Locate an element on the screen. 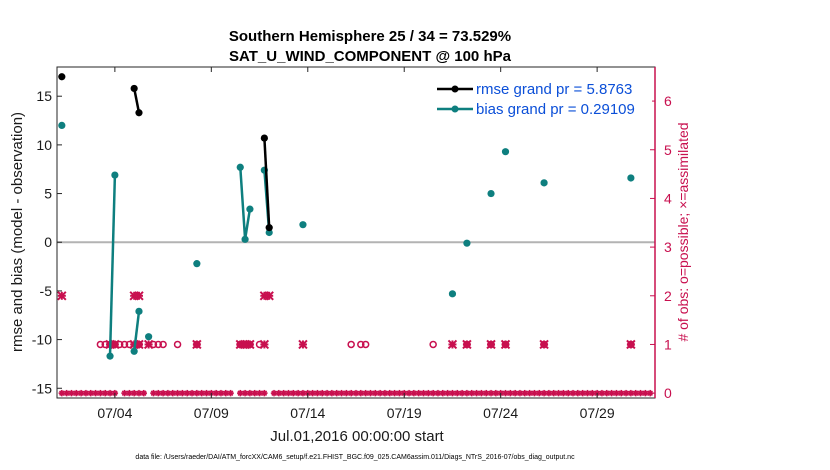 The image size is (830, 470). legend-bias-label: bias grand pr = 0.29109 is located at coordinates (555, 109).